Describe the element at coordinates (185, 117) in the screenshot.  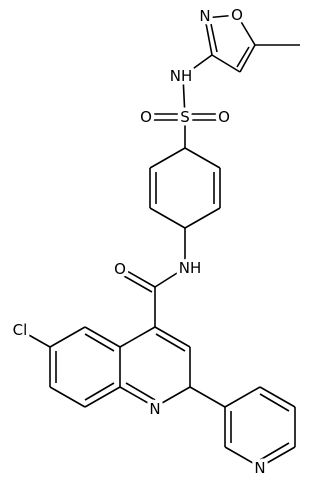
I see `atom-label: S` at that location.